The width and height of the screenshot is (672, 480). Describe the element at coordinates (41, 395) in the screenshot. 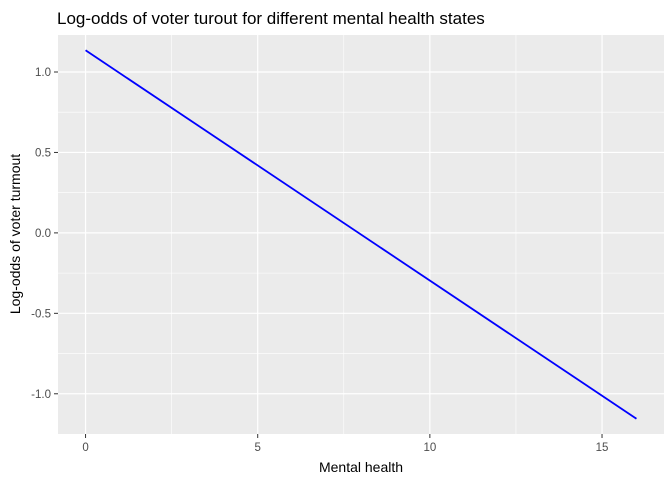

I see `y-tick-label: -1.0` at that location.